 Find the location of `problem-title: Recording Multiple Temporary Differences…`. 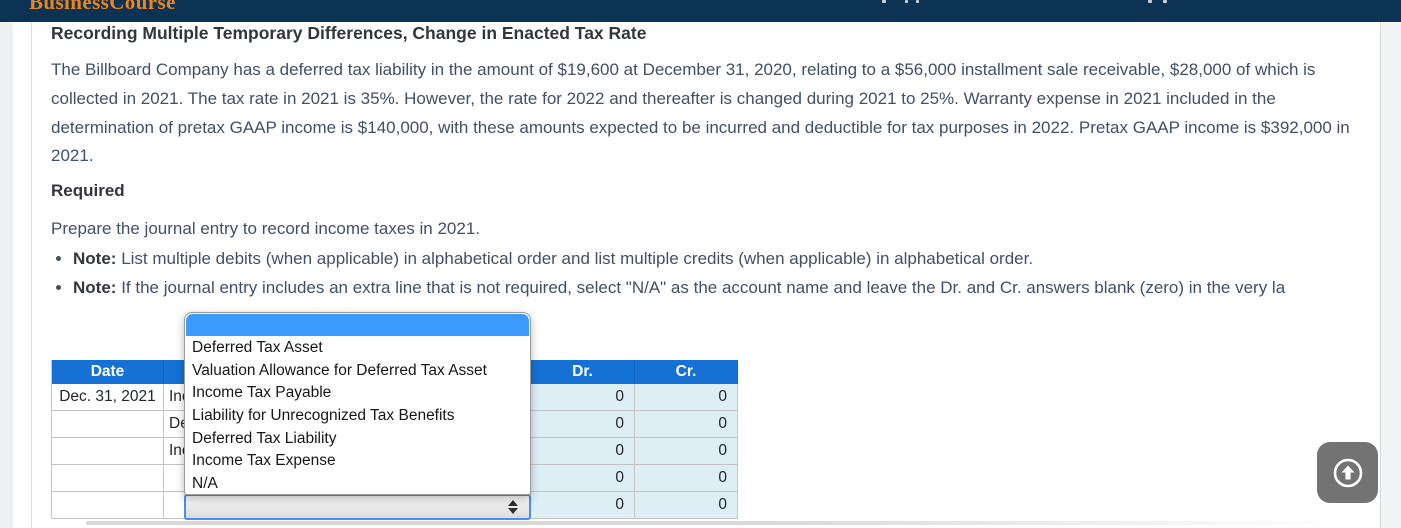

problem-title: Recording Multiple Temporary Differences… is located at coordinates (349, 33).